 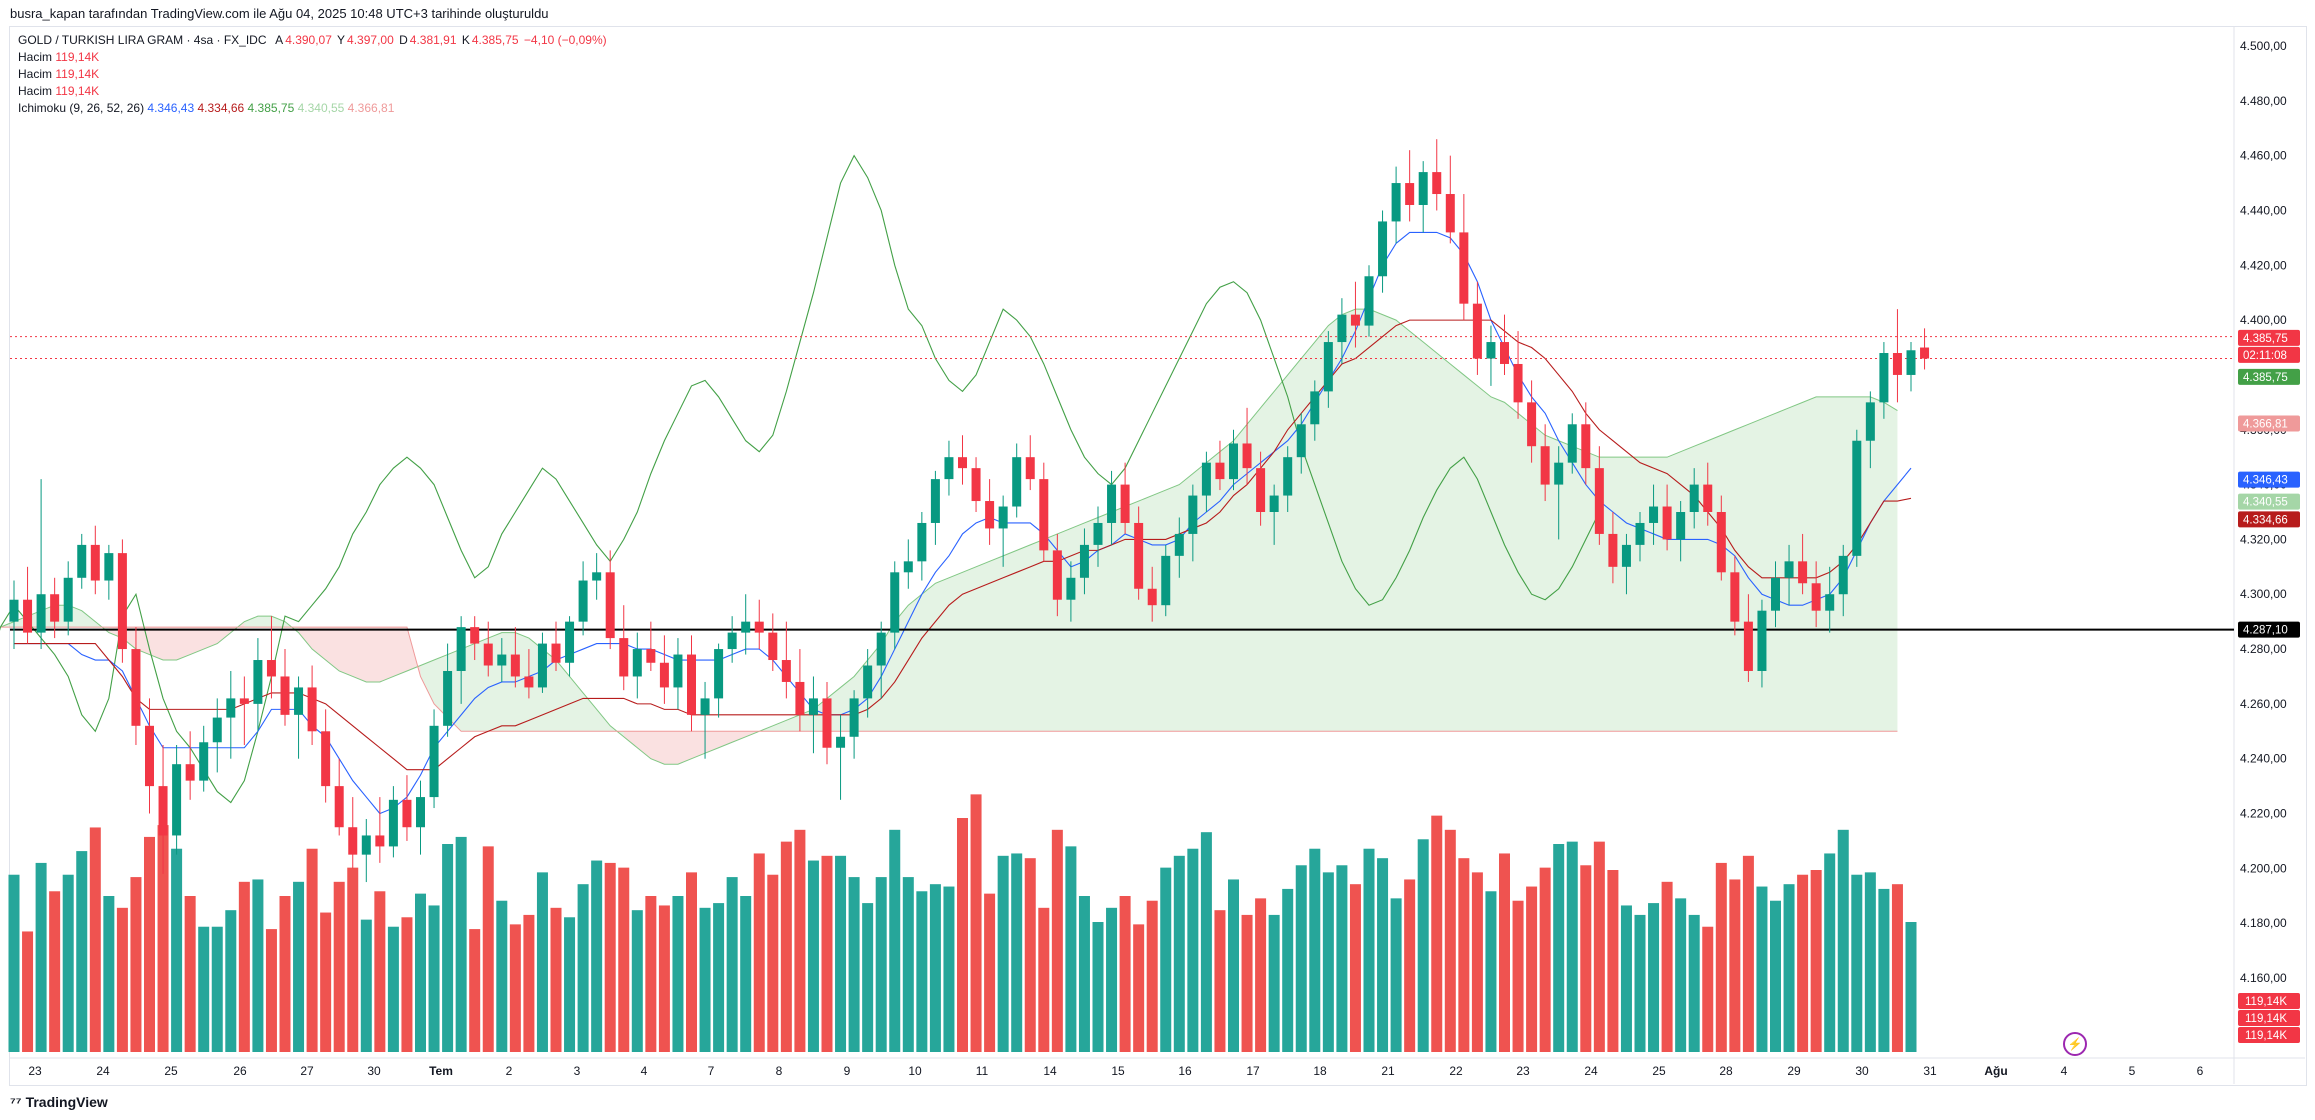 I want to click on price-tick-label: 4.460,00, so click(x=2263, y=156).